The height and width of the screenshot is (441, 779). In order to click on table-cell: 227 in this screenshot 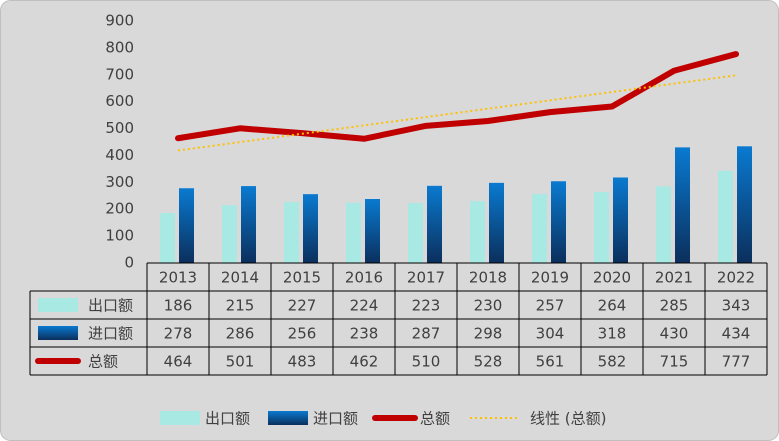, I will do `click(302, 306)`.